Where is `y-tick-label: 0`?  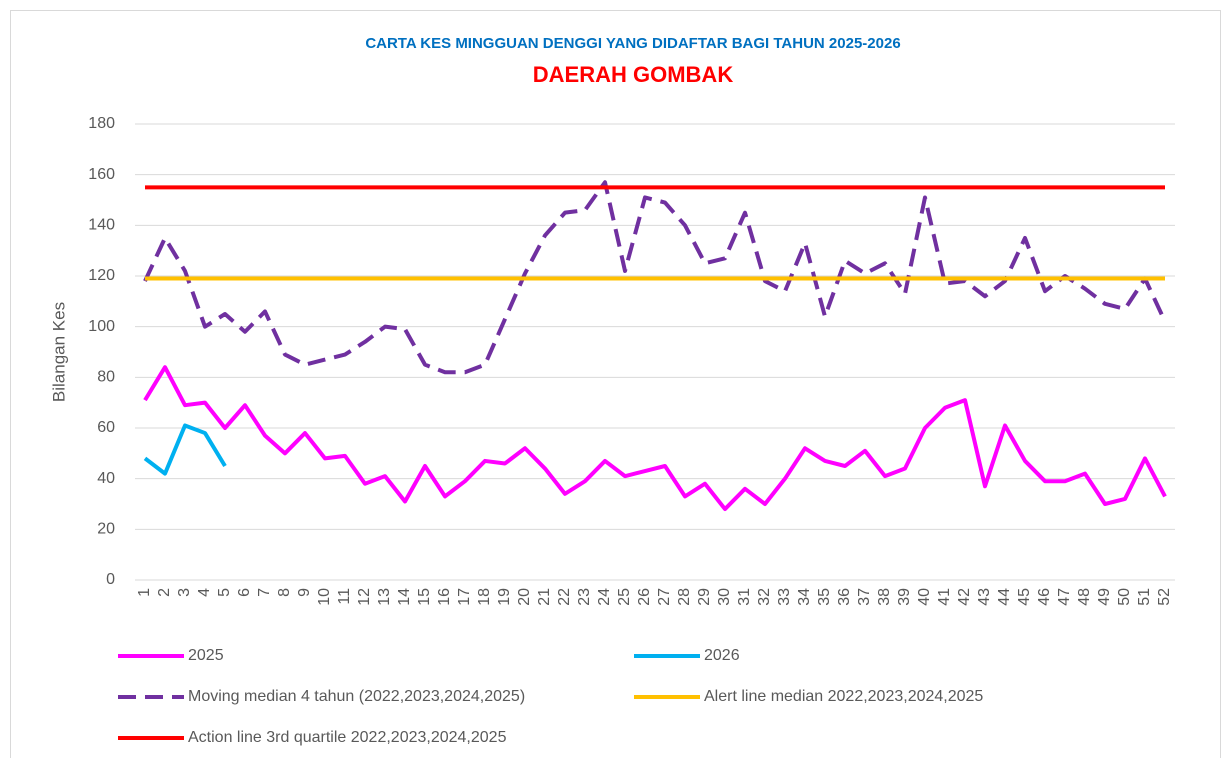
y-tick-label: 0 is located at coordinates (110, 579).